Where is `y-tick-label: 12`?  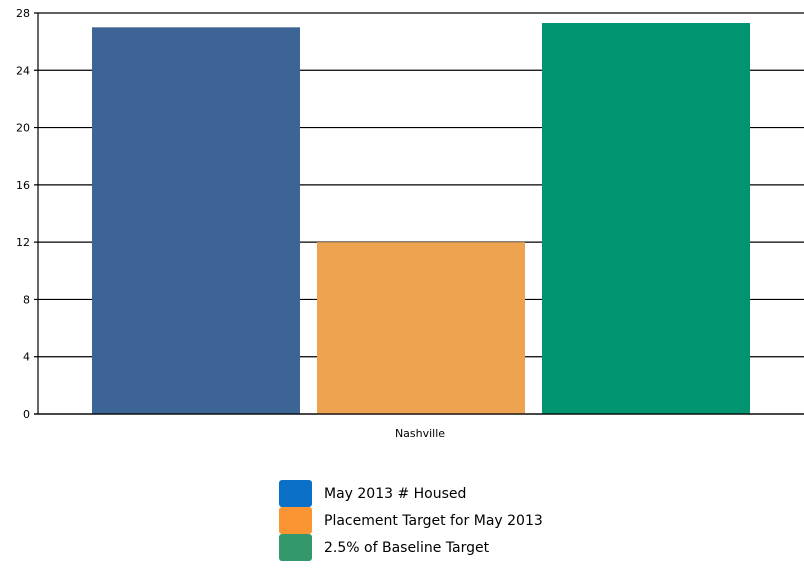 y-tick-label: 12 is located at coordinates (23, 242).